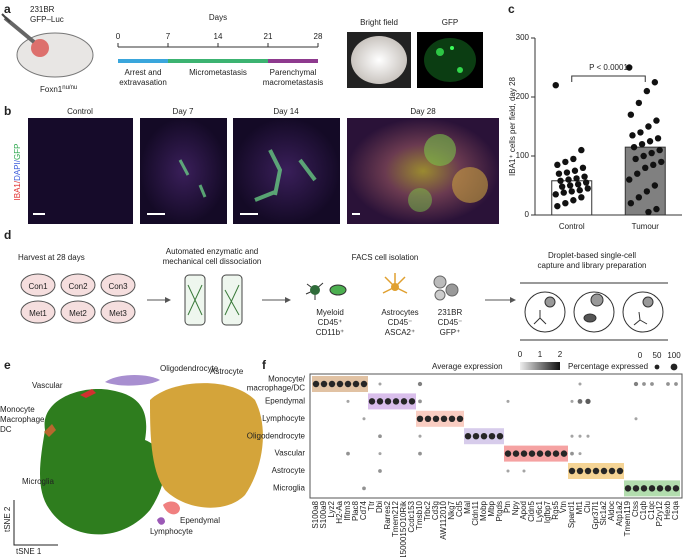 The height and width of the screenshot is (557, 685). What do you see at coordinates (435, 510) in the screenshot?
I see `gene-label: Cd3g` at bounding box center [435, 510].